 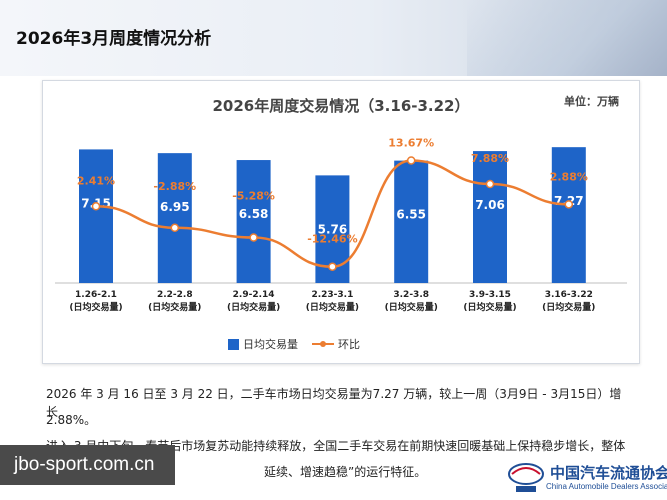 What do you see at coordinates (569, 176) in the screenshot?
I see `line-value-label: 2.88%` at bounding box center [569, 176].